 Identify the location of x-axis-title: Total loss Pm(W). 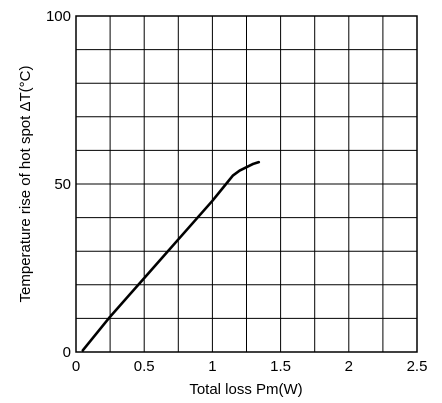
(245, 389).